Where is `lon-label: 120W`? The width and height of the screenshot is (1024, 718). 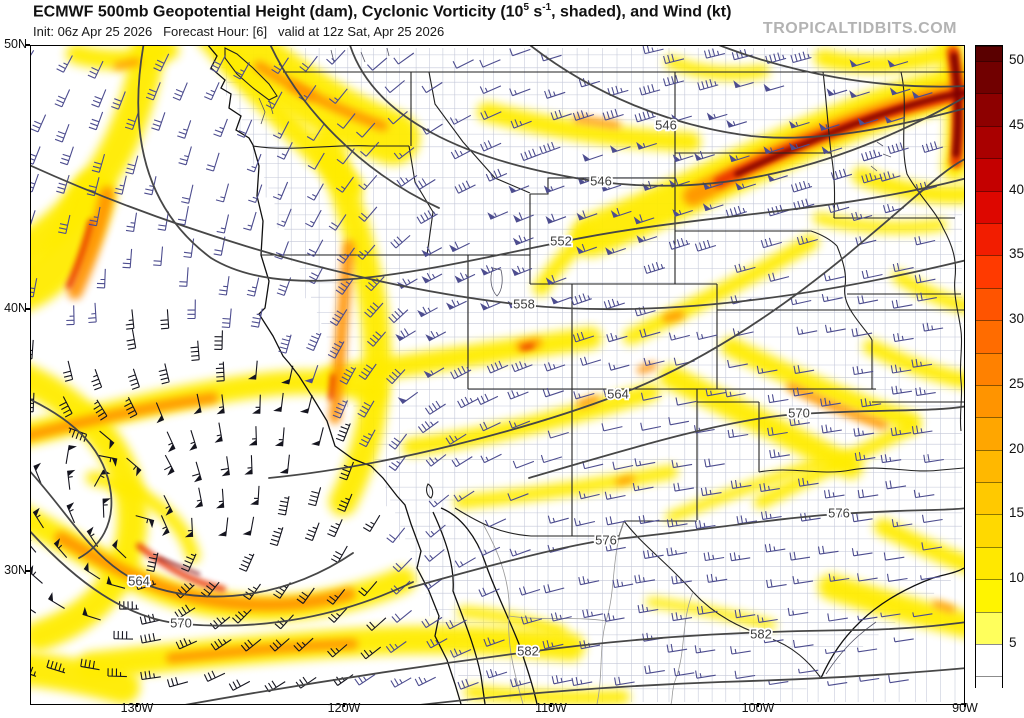
lon-label: 120W is located at coordinates (344, 708).